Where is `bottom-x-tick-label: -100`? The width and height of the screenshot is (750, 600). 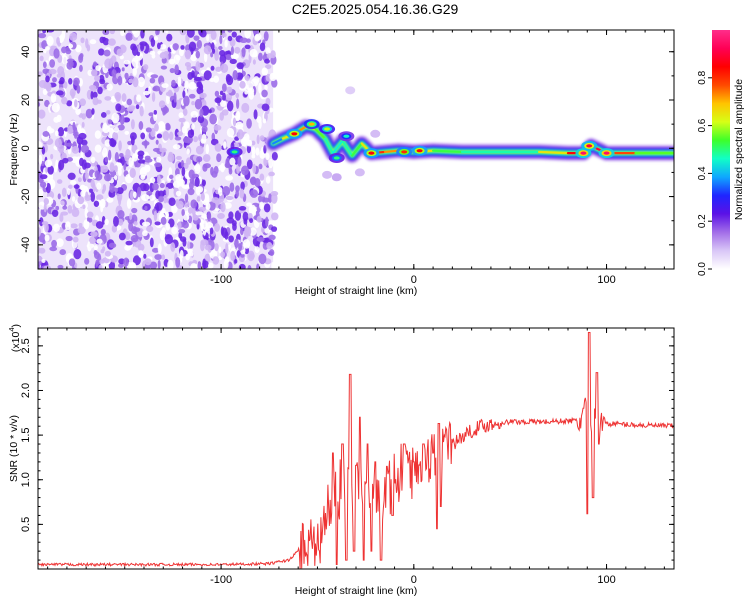 bottom-x-tick-label: -100 is located at coordinates (221, 580).